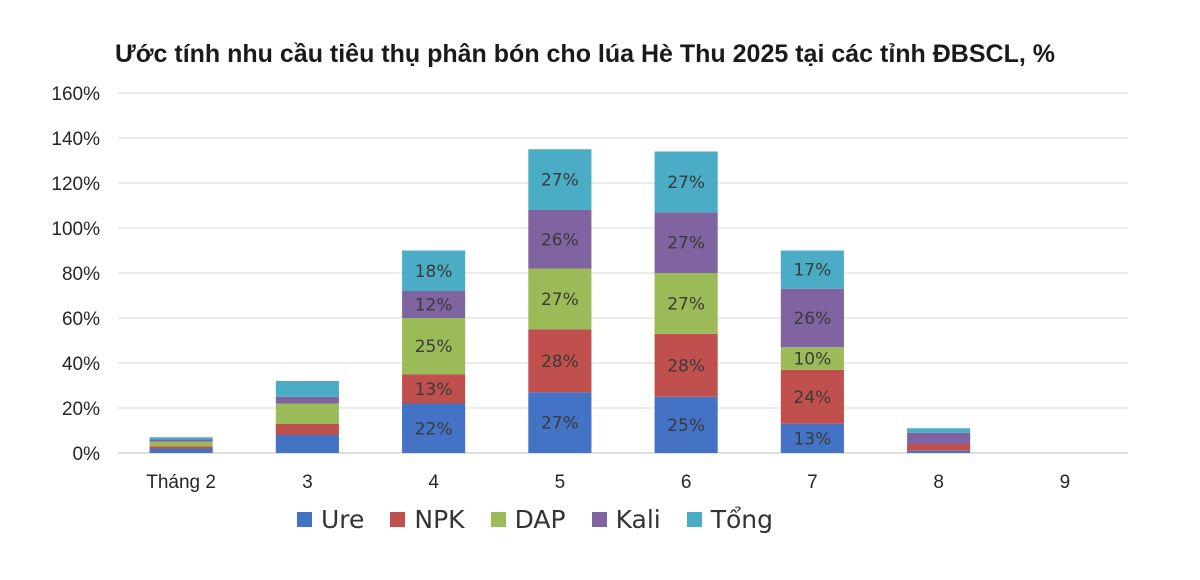  What do you see at coordinates (433, 482) in the screenshot?
I see `x-tick-label: 4` at bounding box center [433, 482].